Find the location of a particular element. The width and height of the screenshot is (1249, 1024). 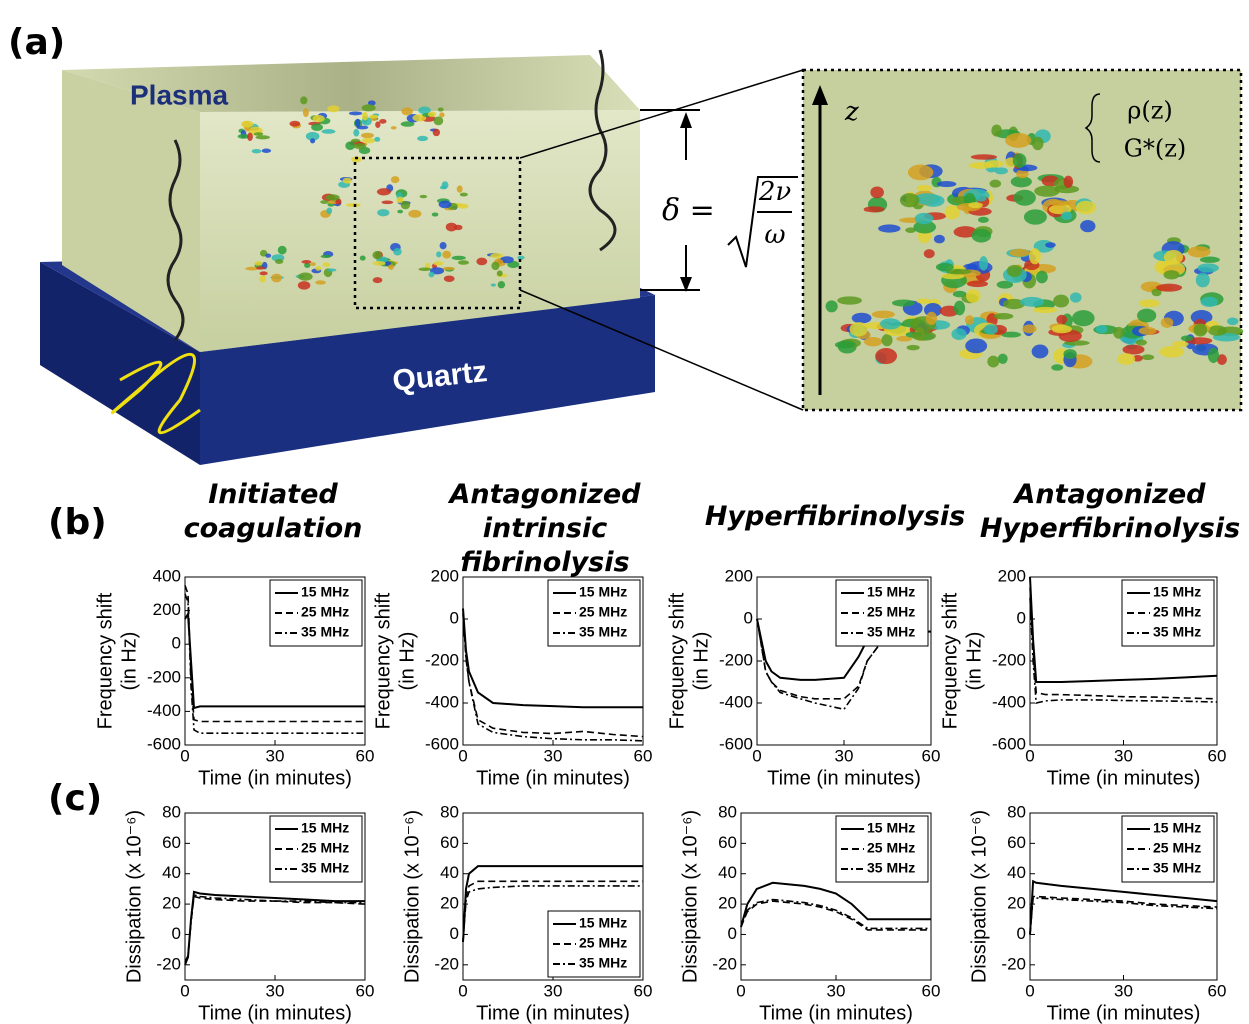

y-tick-label: -20 is located at coordinates (724, 963).